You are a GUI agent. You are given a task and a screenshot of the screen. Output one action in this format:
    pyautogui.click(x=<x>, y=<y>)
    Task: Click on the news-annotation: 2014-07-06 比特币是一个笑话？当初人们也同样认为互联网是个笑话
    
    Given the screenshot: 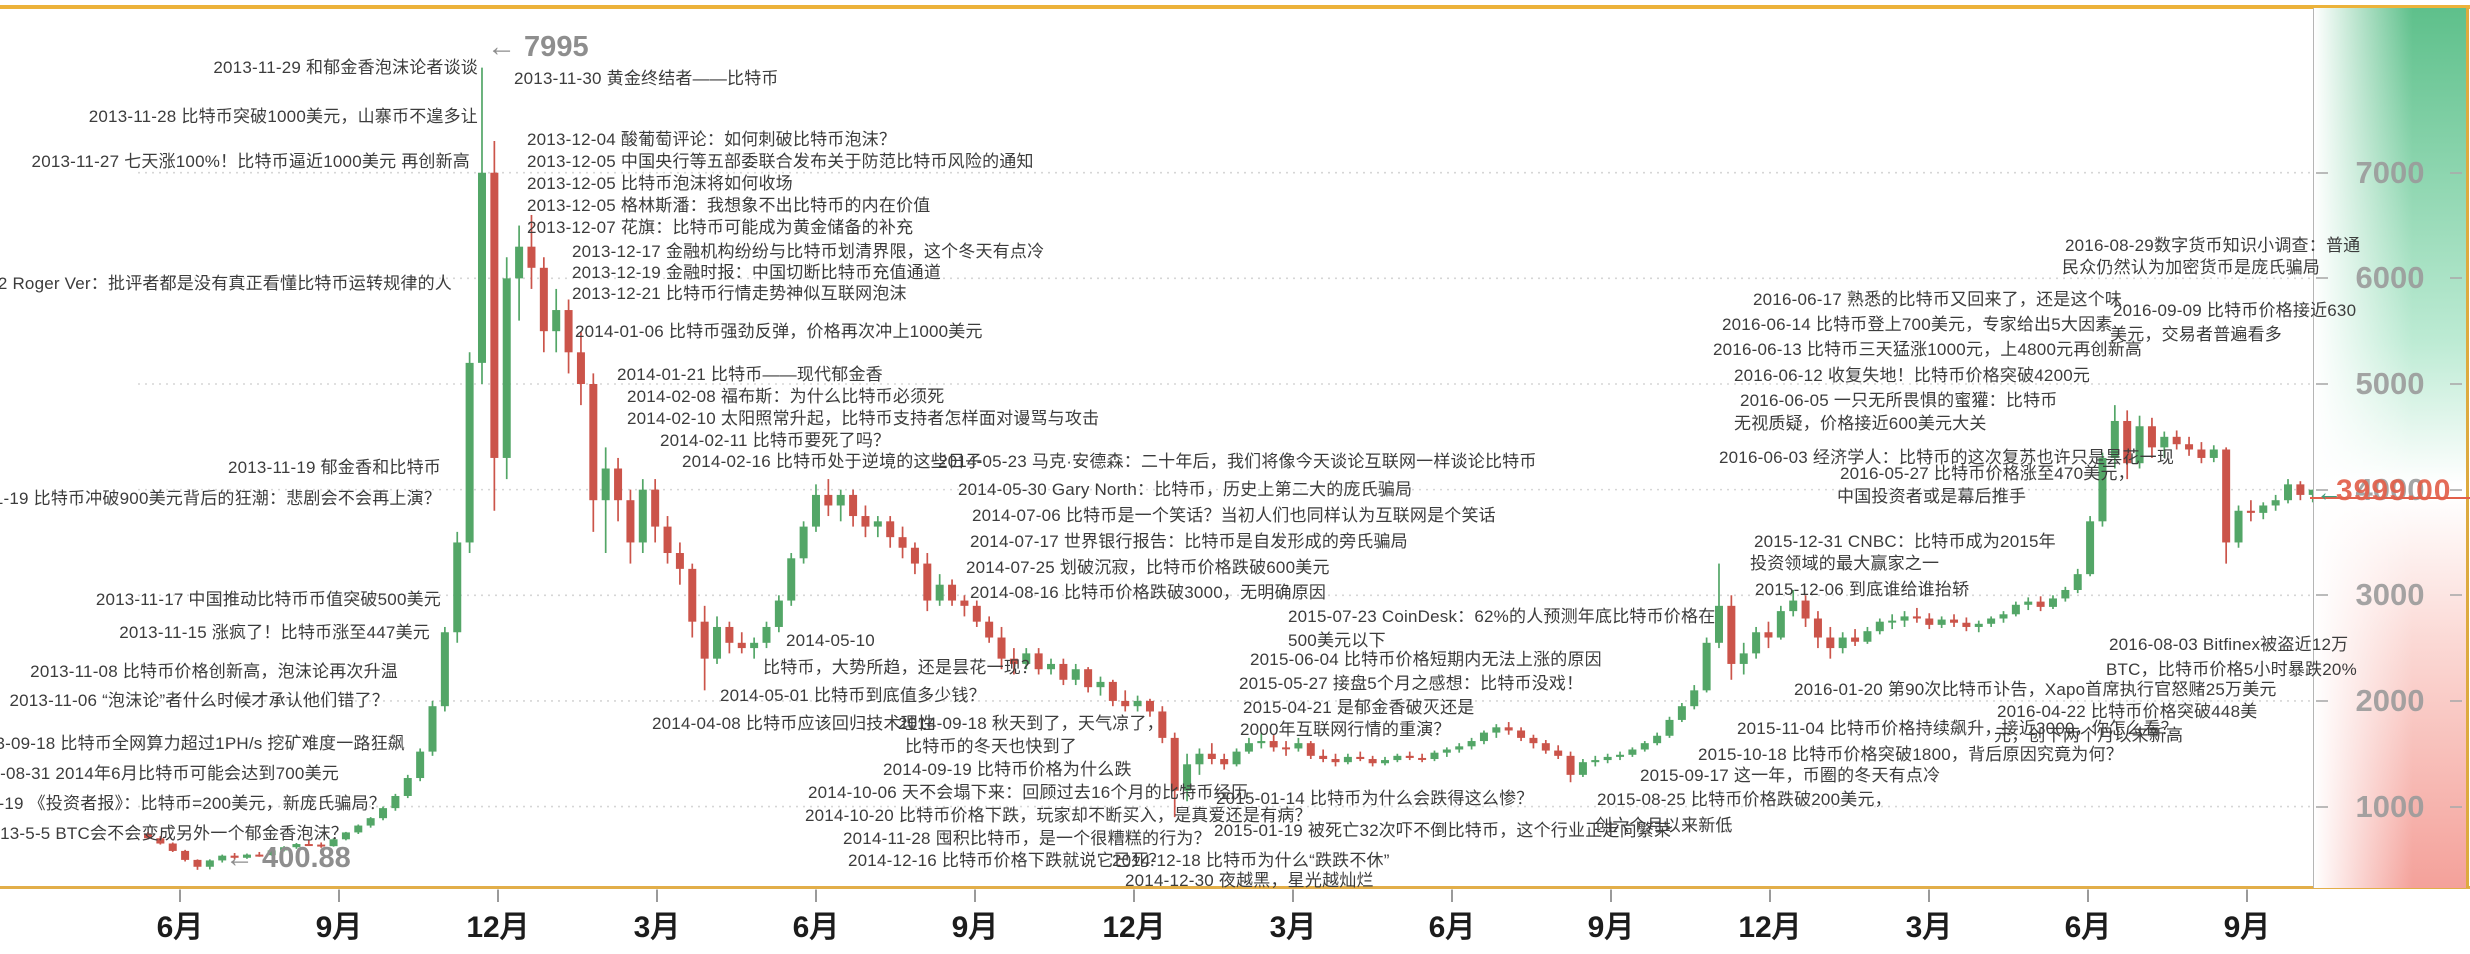 What is the action you would take?
    pyautogui.click(x=1234, y=515)
    